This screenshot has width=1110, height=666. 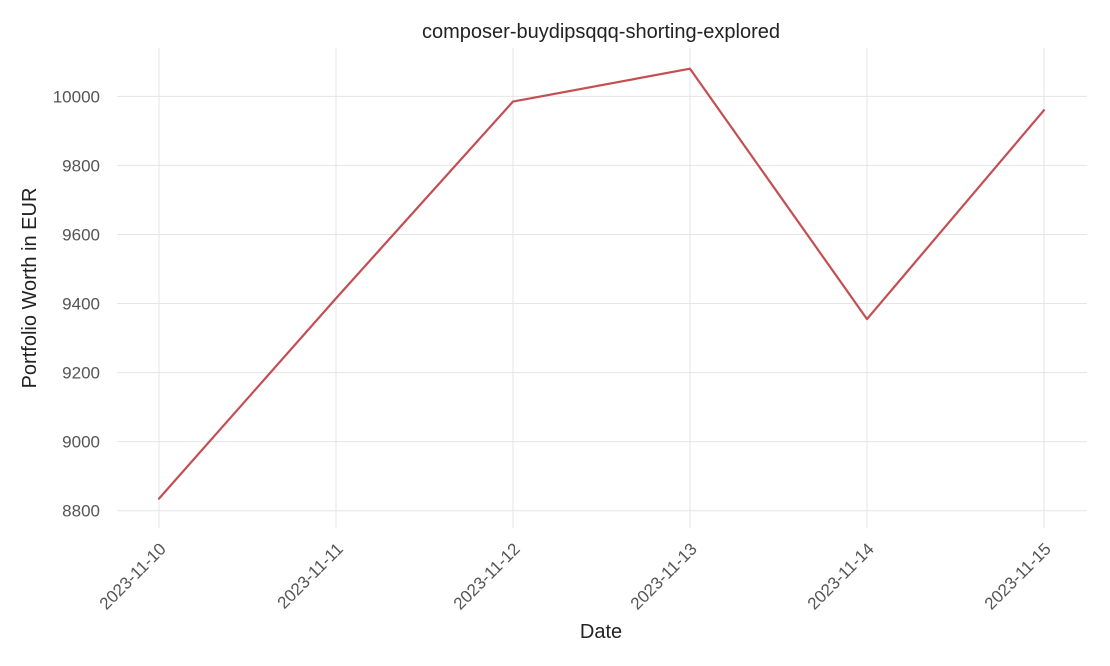 What do you see at coordinates (81, 373) in the screenshot?
I see `y-tick-label: 9200` at bounding box center [81, 373].